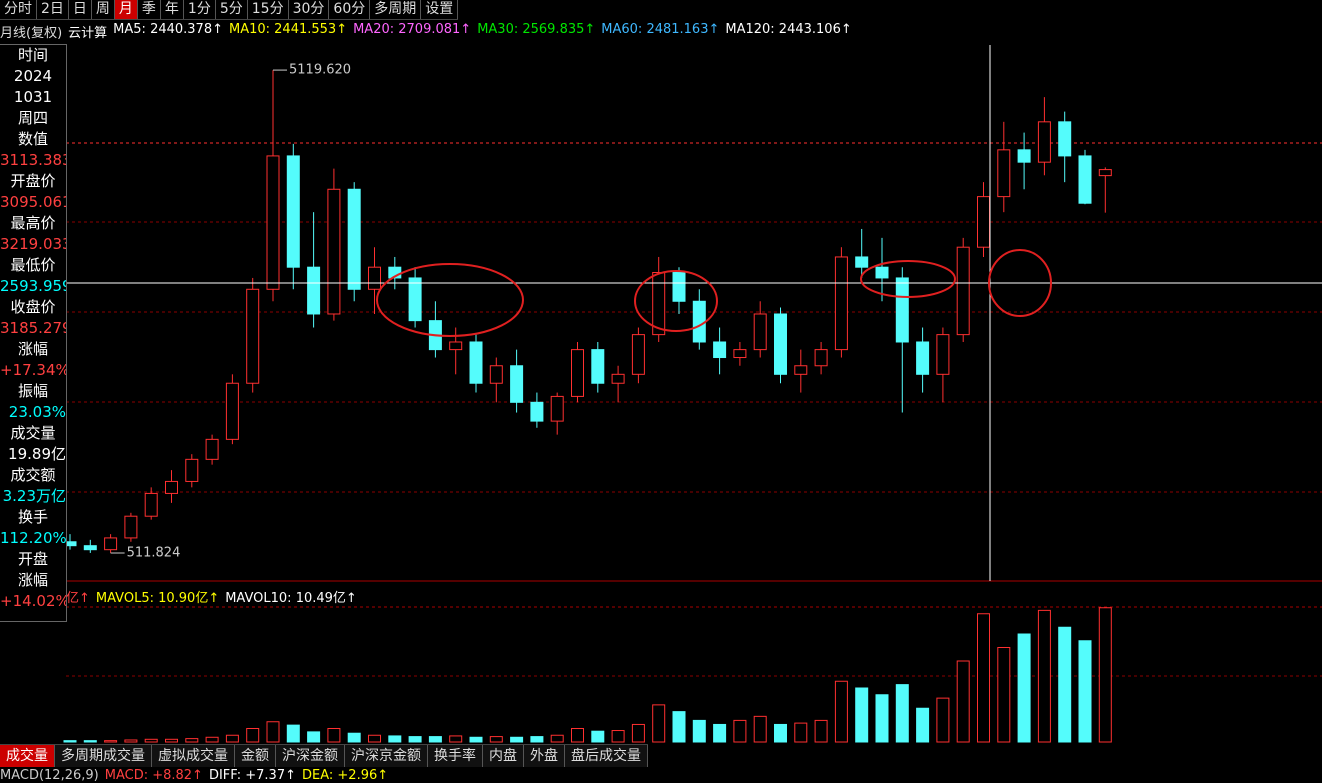 This screenshot has height=783, width=1322. Describe the element at coordinates (33, 265) in the screenshot. I see `info-label: 最低价` at that location.